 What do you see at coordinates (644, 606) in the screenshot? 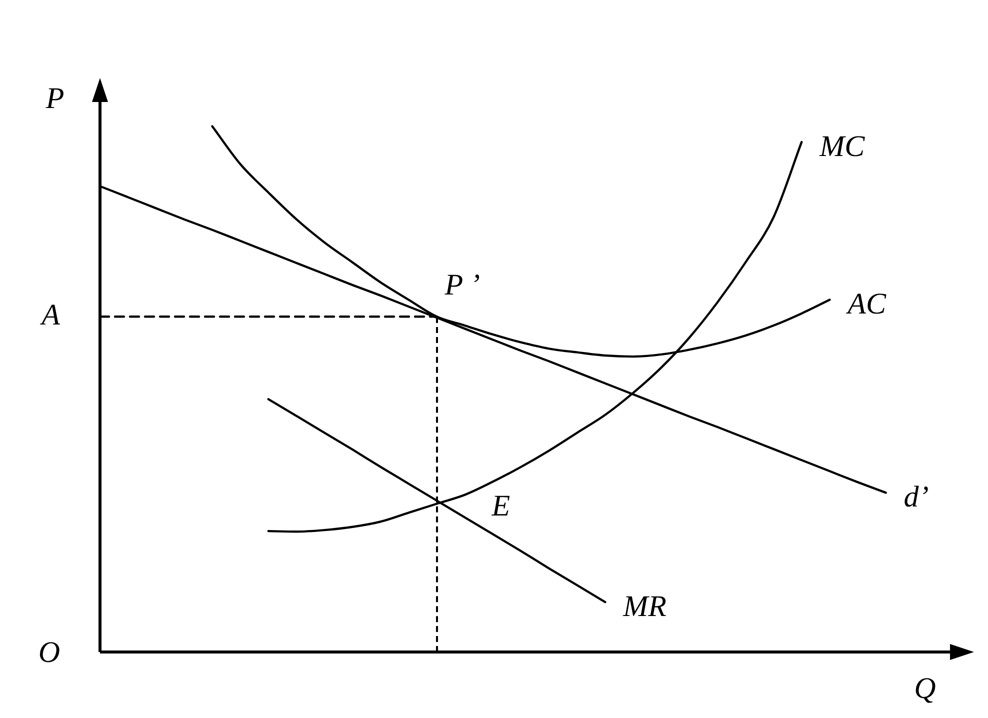
I see `series-label: MR` at bounding box center [644, 606].